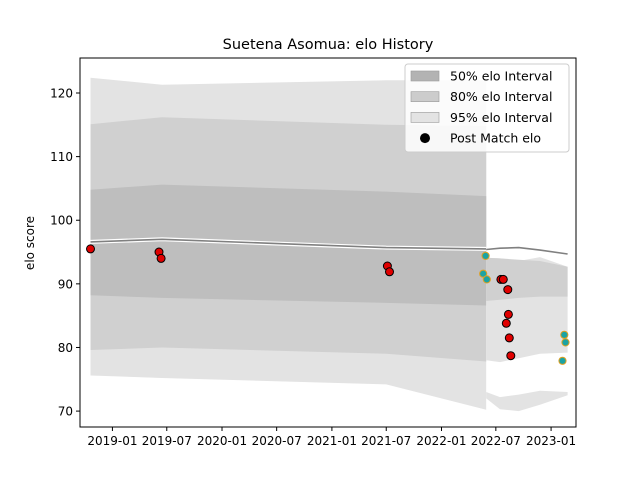  I want to click on y-tick-label-4: 100, so click(61, 221).